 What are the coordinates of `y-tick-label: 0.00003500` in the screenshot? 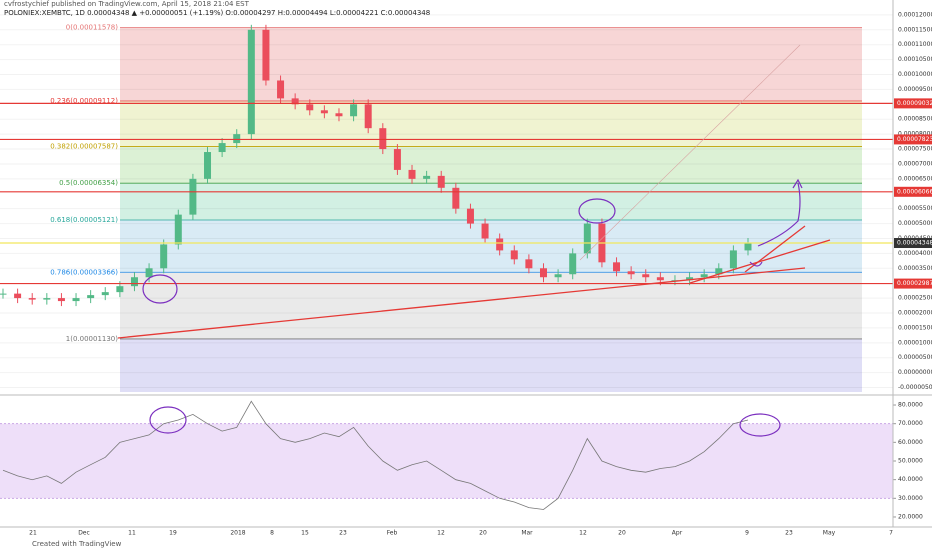 It's located at (915, 268).